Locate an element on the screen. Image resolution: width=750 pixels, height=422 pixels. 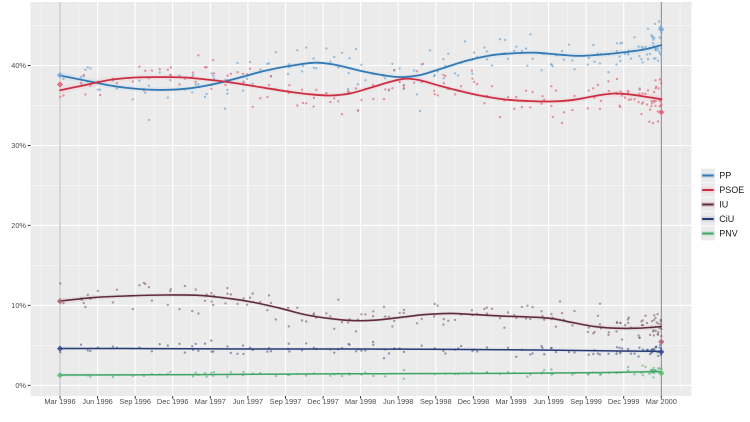
svg-text: 20% is located at coordinates (18, 225).